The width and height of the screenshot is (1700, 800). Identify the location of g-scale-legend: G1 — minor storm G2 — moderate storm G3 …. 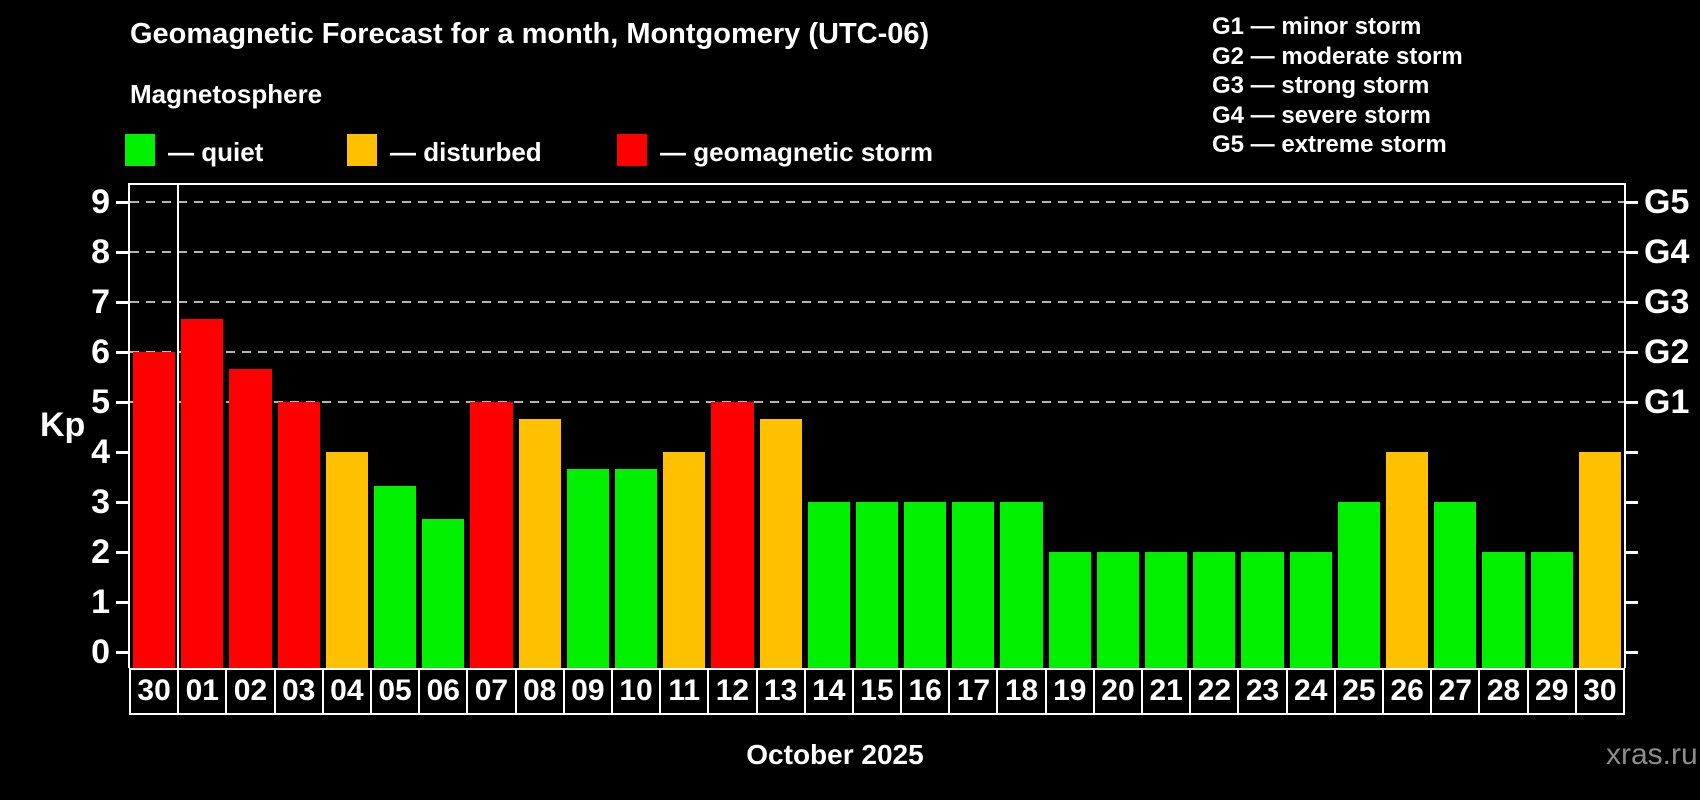
(1337, 86).